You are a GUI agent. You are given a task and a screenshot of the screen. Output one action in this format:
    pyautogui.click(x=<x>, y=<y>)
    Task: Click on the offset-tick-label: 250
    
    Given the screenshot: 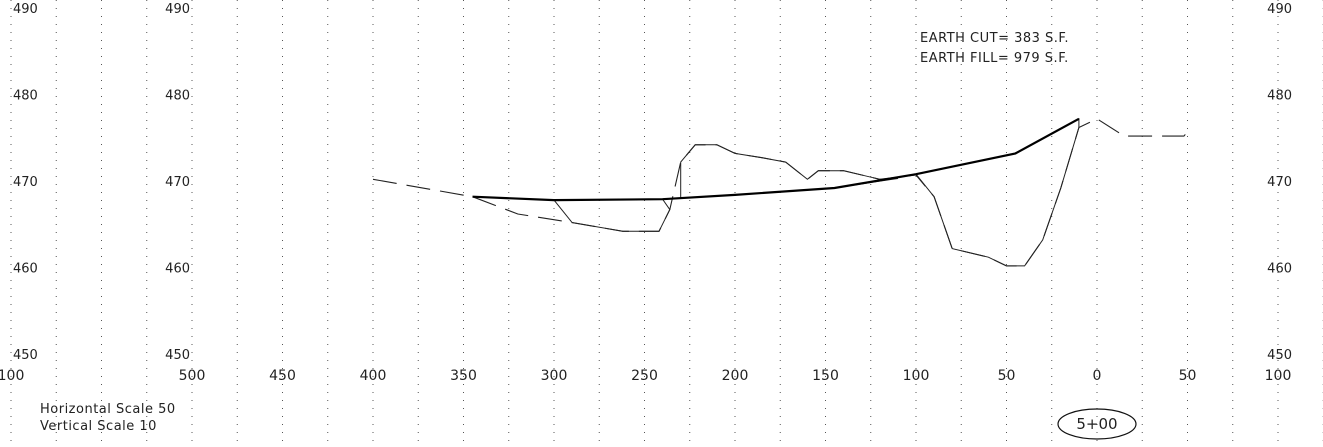 What is the action you would take?
    pyautogui.click(x=644, y=376)
    